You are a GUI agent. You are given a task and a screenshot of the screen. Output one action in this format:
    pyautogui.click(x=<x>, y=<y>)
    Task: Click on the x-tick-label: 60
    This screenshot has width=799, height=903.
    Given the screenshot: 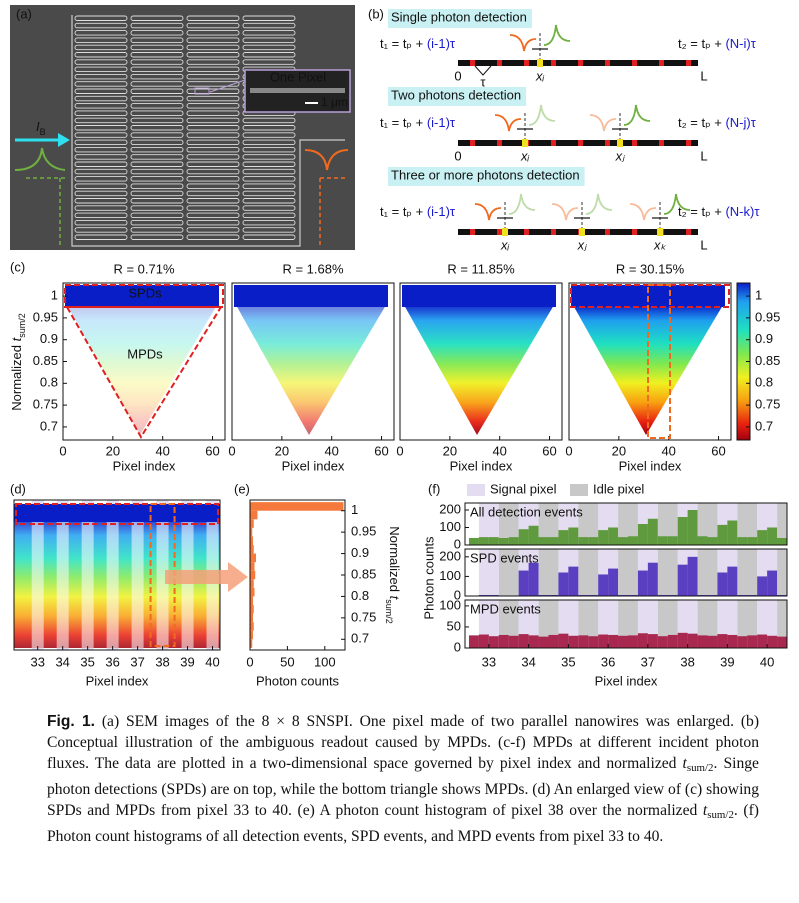 What is the action you would take?
    pyautogui.click(x=718, y=450)
    